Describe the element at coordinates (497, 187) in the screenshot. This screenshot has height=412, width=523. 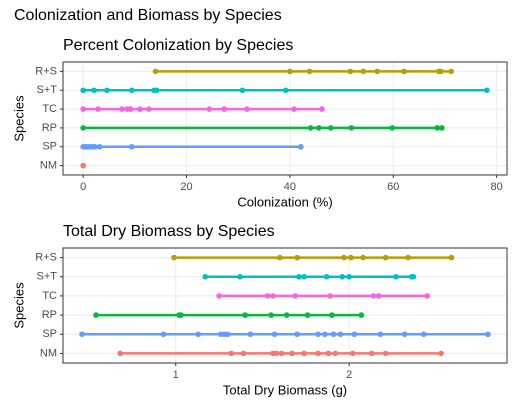
I see `x-tick-label: 80` at that location.